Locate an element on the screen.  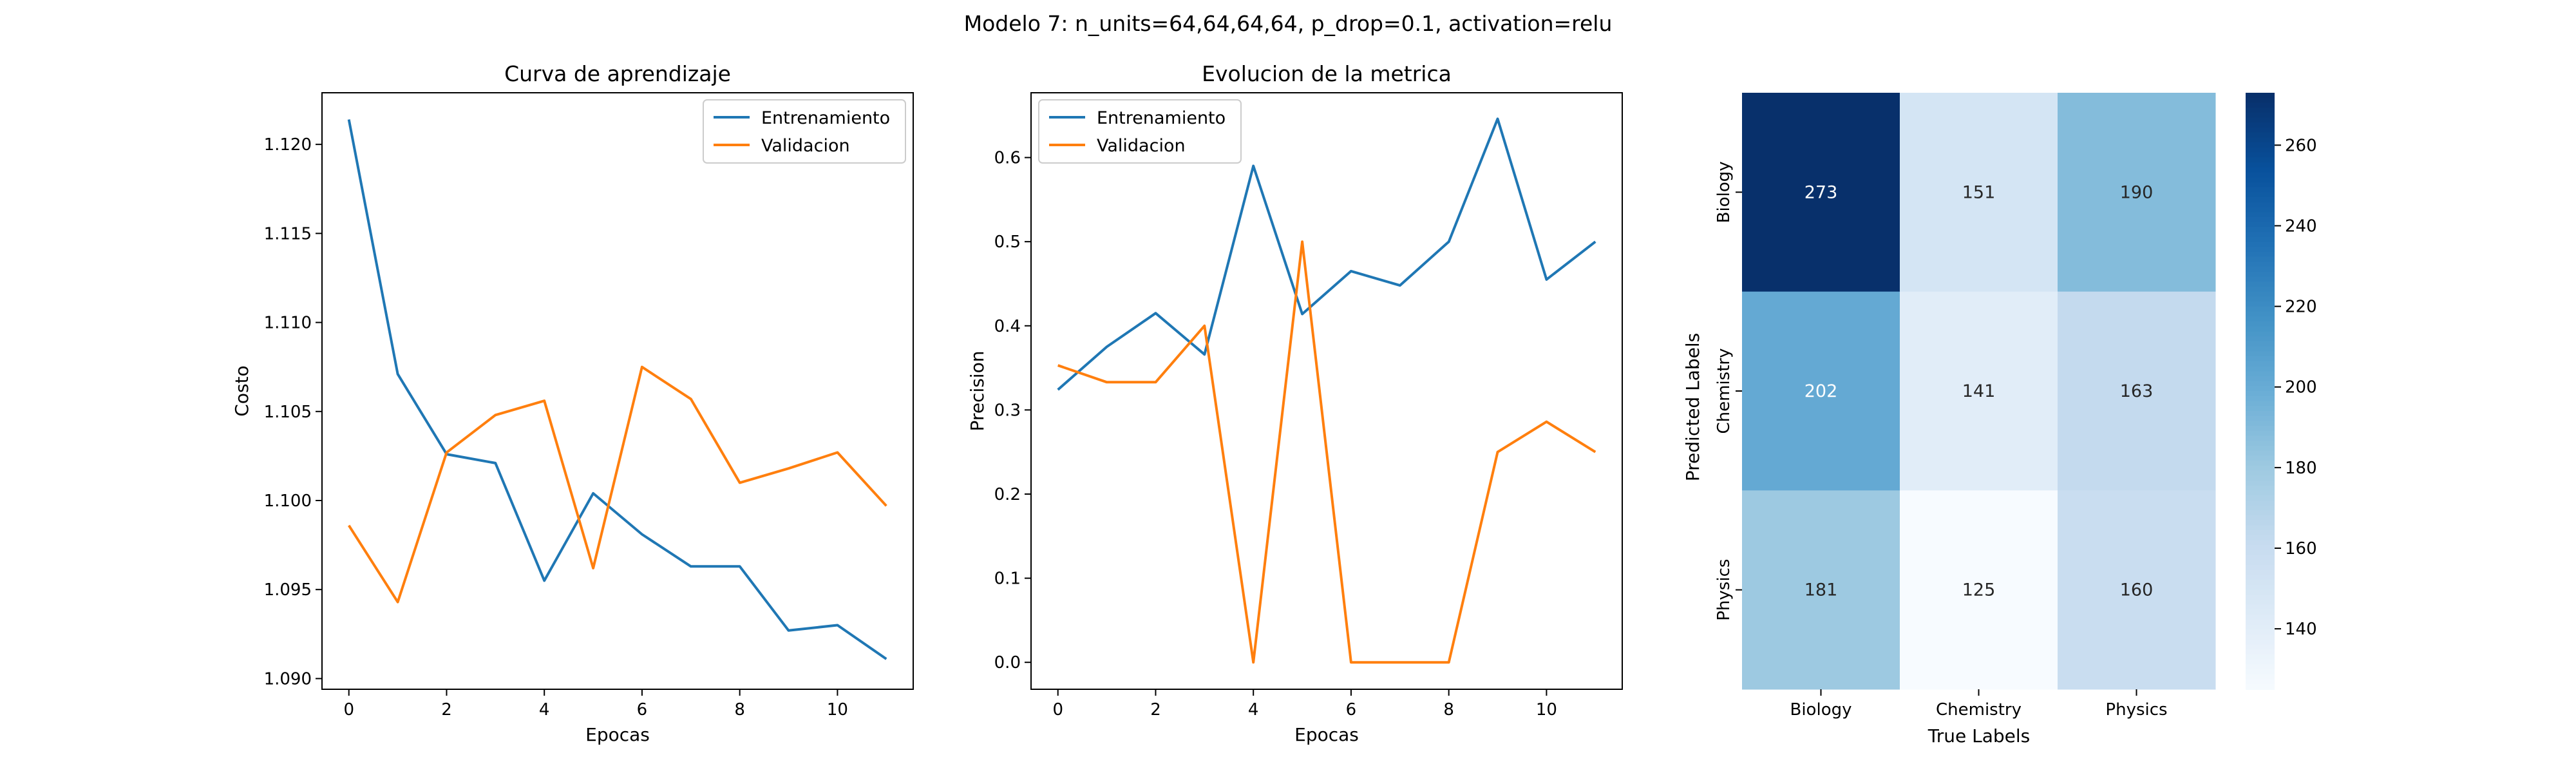
heatmap-x-tick-label: Physics is located at coordinates (2136, 710).